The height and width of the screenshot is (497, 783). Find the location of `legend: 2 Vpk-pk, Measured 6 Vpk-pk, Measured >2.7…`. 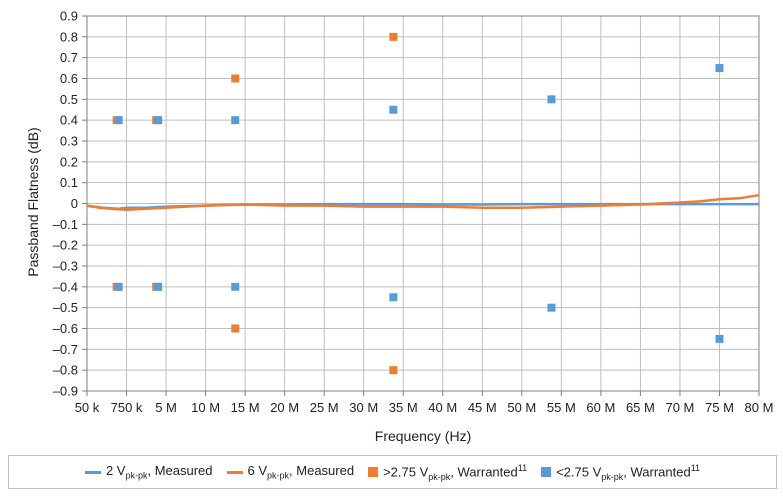

legend: 2 Vpk-pk, Measured 6 Vpk-pk, Measured >2.7… is located at coordinates (392, 472).